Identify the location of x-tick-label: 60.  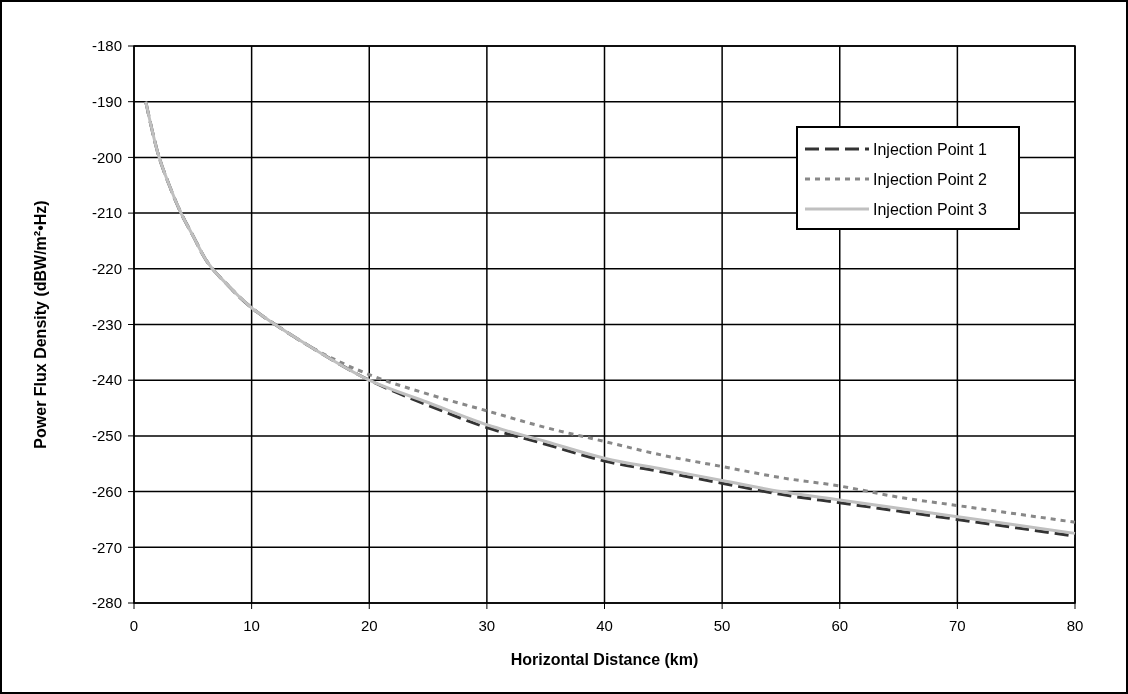
(840, 625).